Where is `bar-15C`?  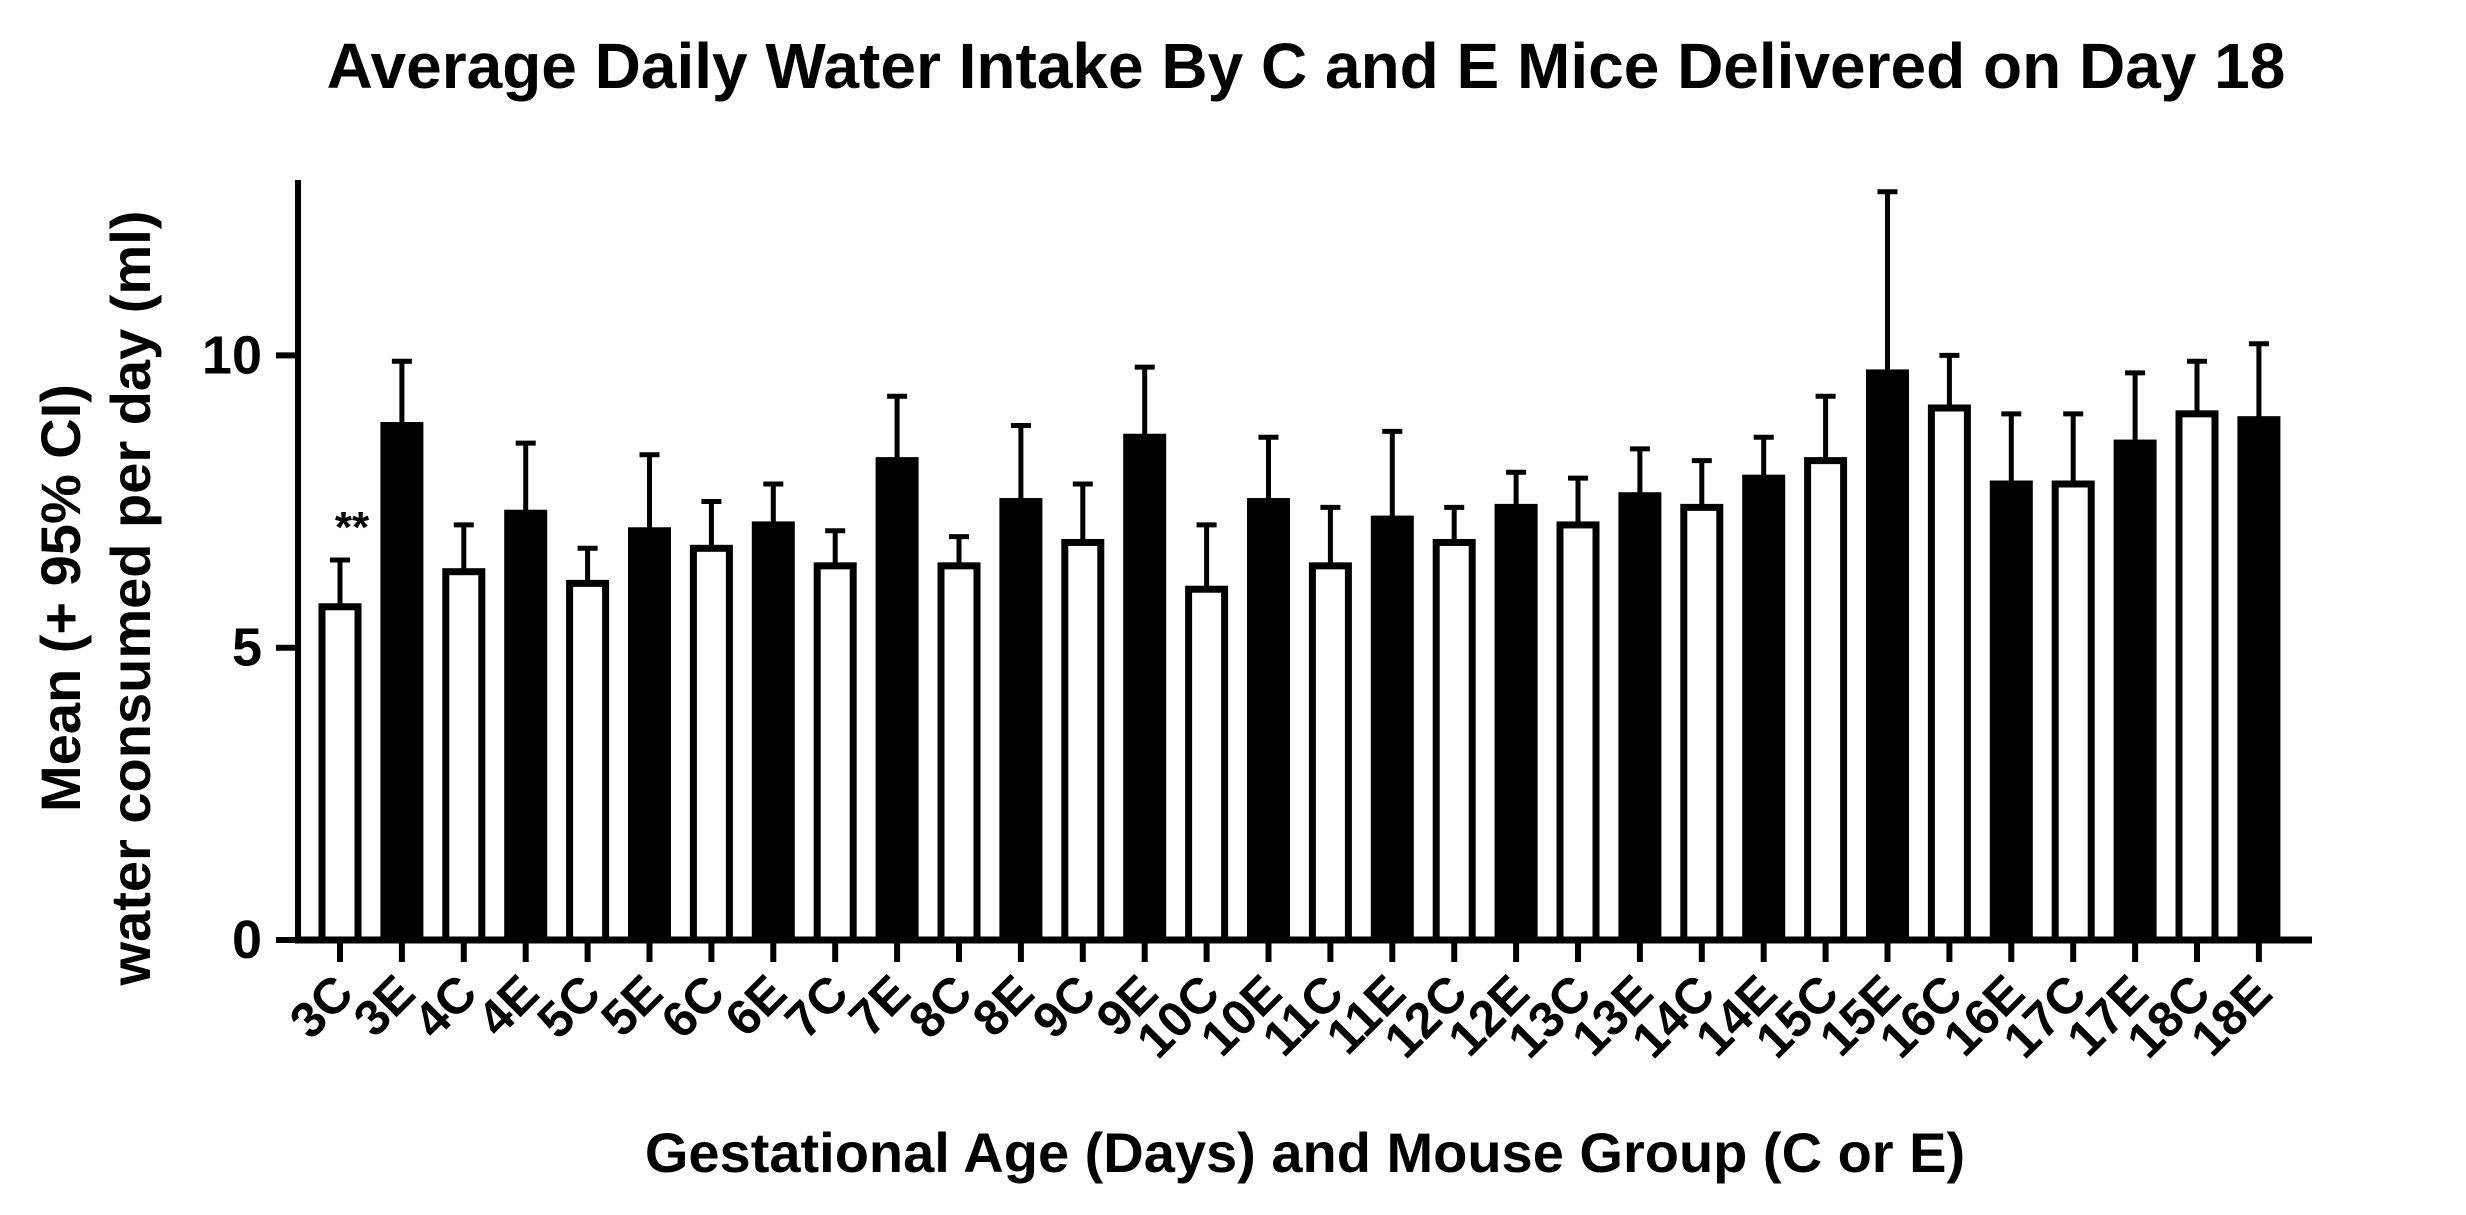
bar-15C is located at coordinates (1826, 700).